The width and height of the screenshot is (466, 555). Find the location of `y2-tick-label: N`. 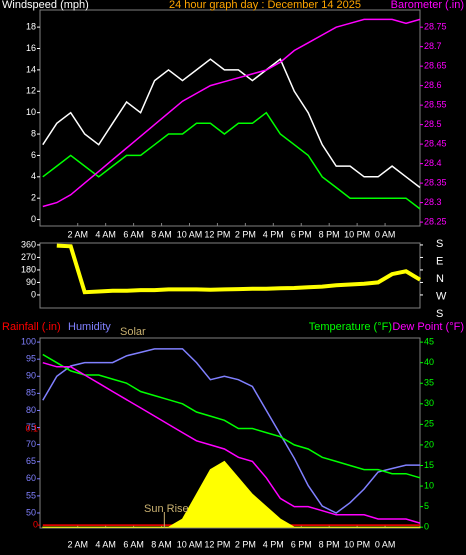

y2-tick-label: N is located at coordinates (440, 279).